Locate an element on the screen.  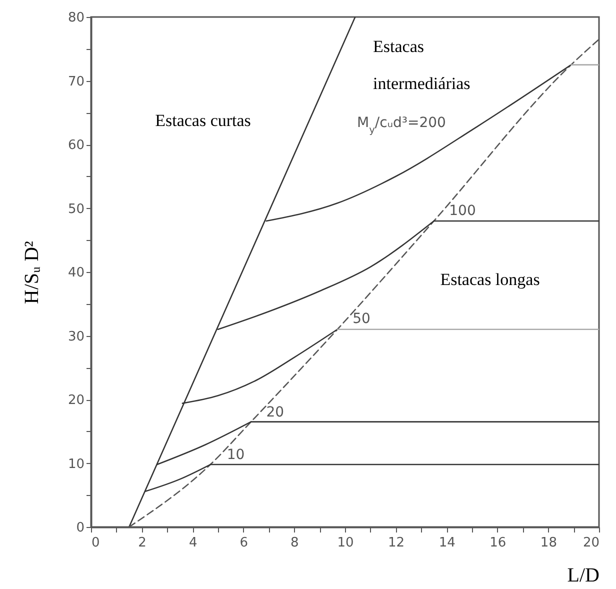
x-tick-label: 2 is located at coordinates (142, 543).